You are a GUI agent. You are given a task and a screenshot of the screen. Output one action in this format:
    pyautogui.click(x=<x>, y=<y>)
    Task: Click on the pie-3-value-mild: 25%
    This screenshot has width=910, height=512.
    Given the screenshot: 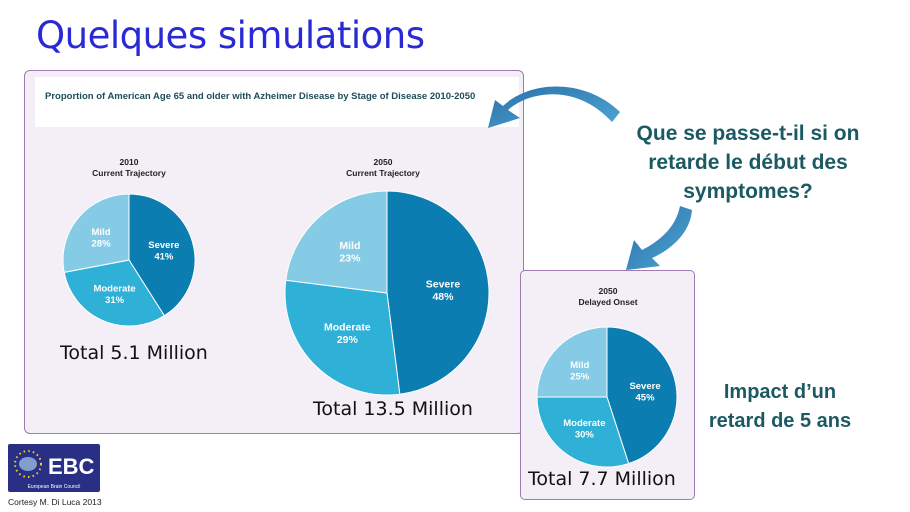 What is the action you would take?
    pyautogui.click(x=580, y=376)
    